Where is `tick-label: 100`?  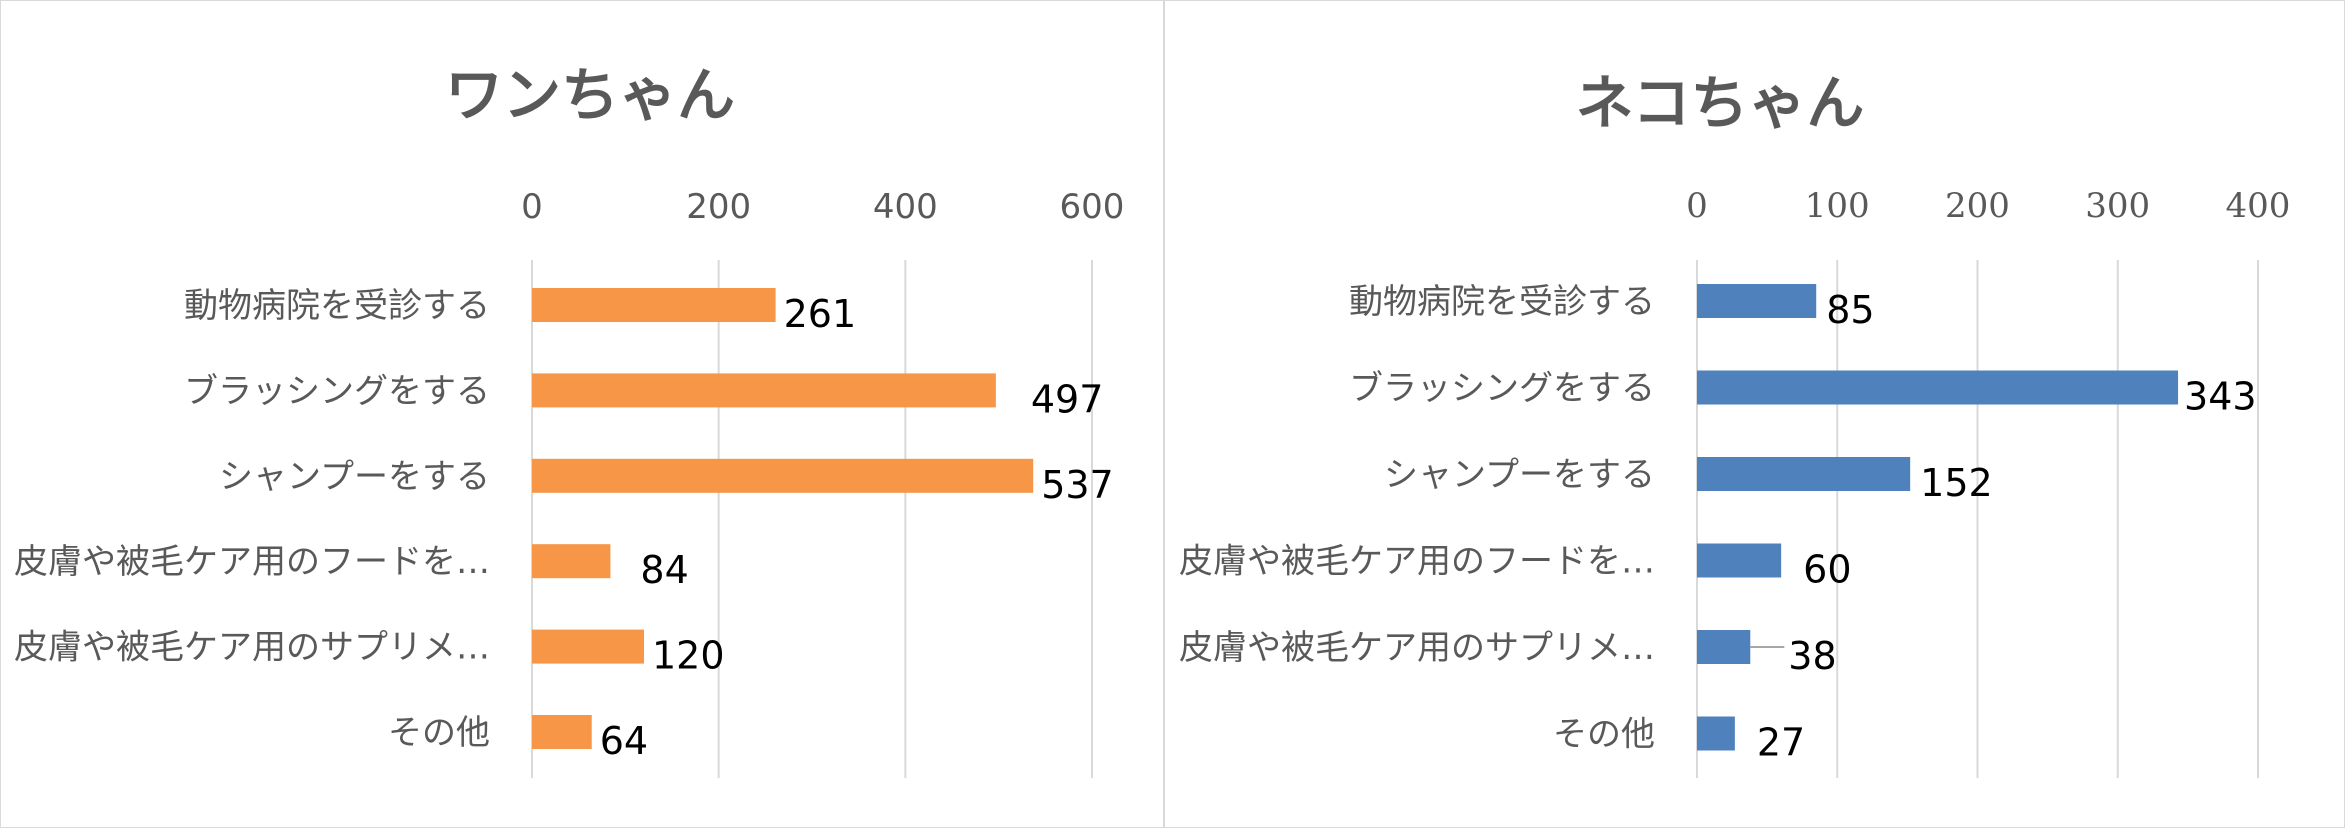
tick-label: 100 is located at coordinates (1837, 206).